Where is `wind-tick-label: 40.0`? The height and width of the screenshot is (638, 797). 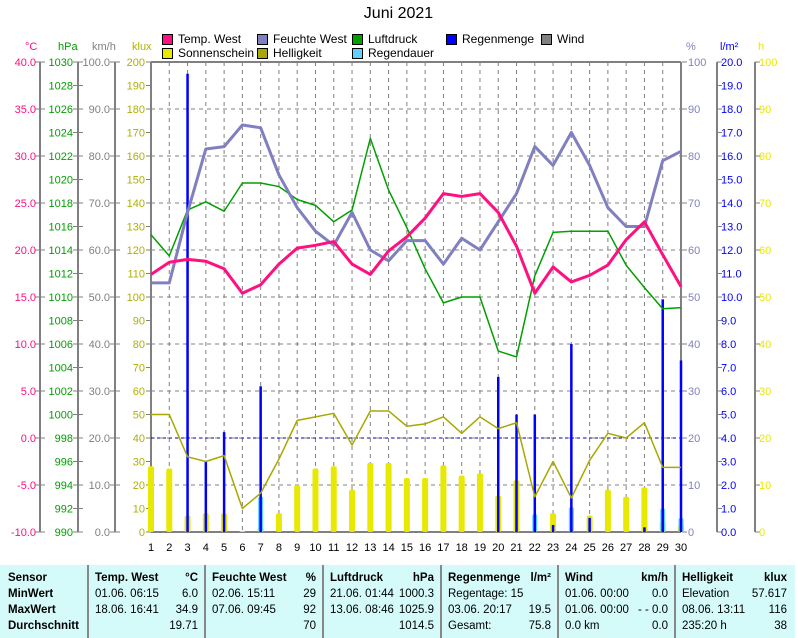
wind-tick-label: 40.0 is located at coordinates (99, 345).